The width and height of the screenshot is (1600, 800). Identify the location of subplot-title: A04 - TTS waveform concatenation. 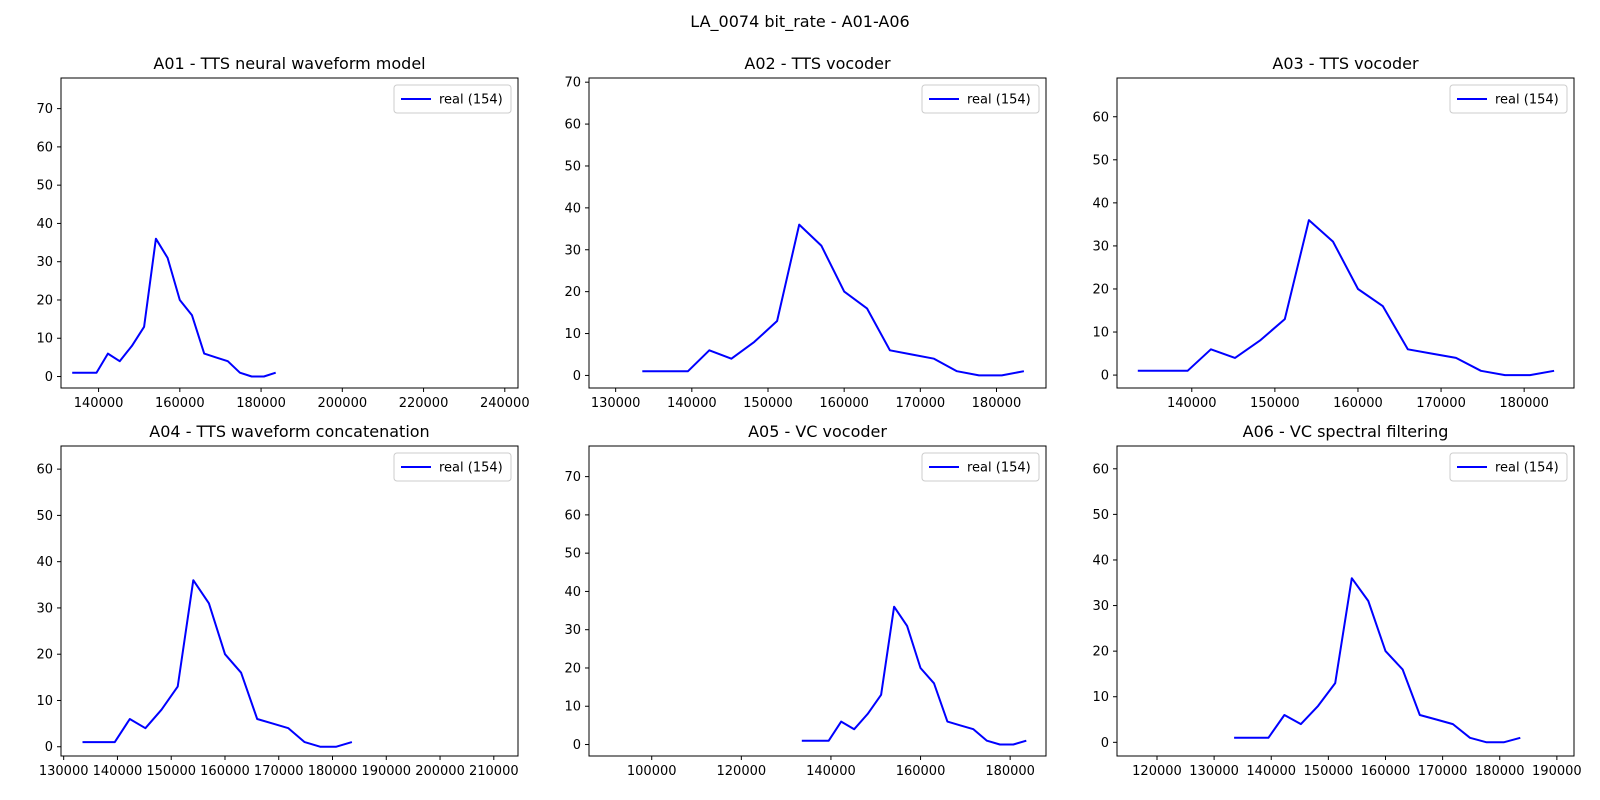
(289, 431).